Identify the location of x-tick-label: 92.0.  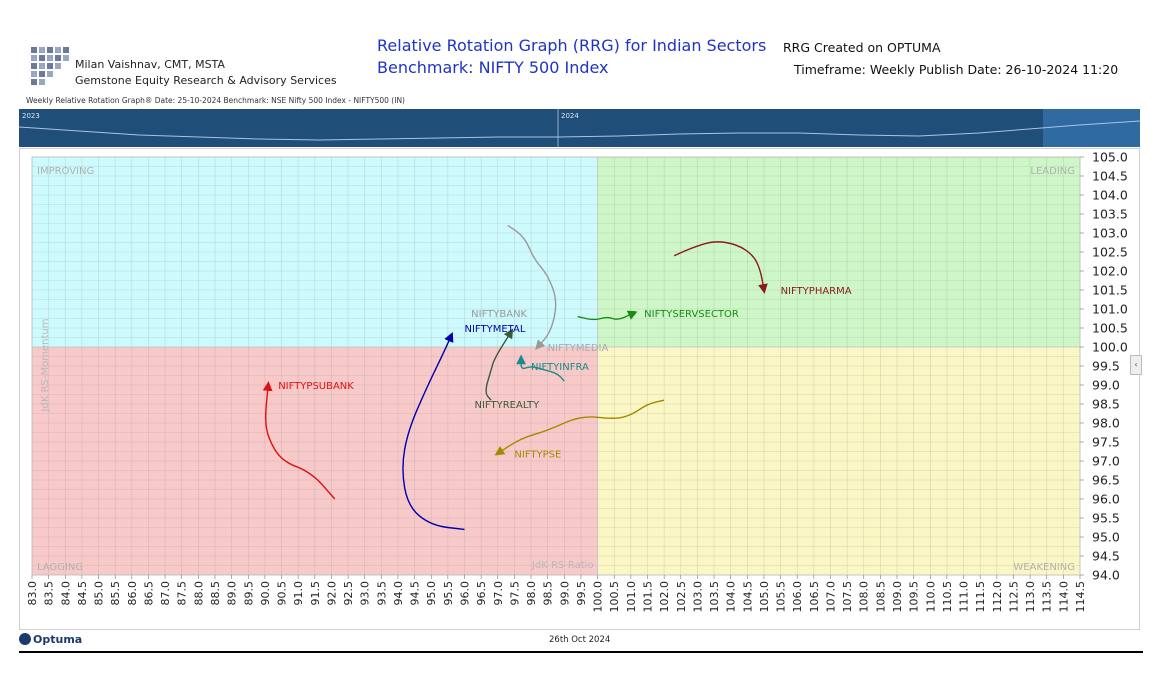
(331, 593).